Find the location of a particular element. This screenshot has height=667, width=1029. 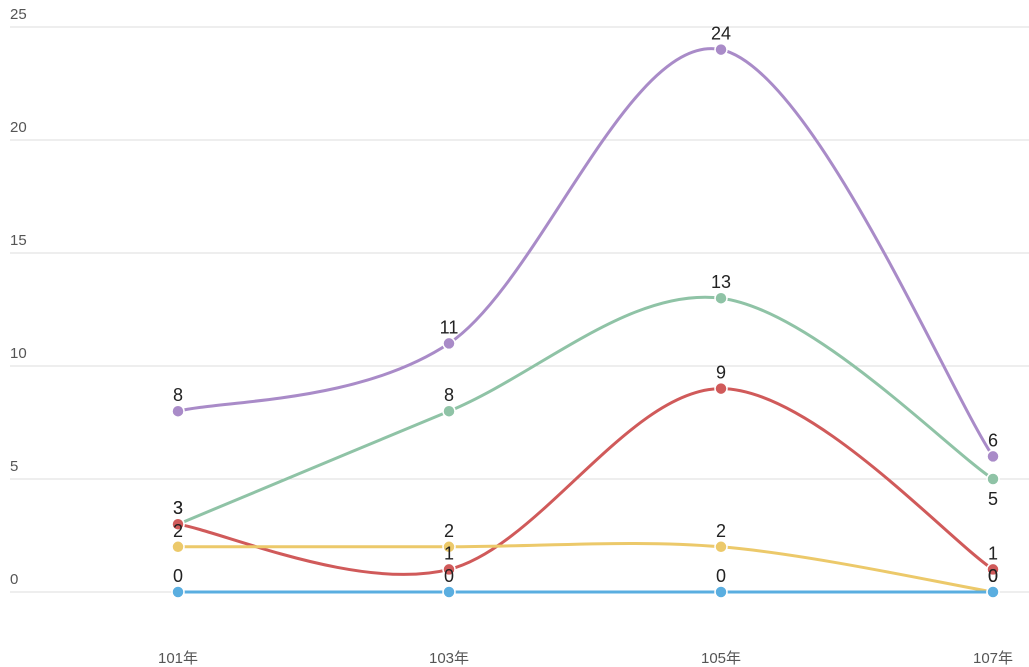

y-tick-label: 10 is located at coordinates (18, 353).